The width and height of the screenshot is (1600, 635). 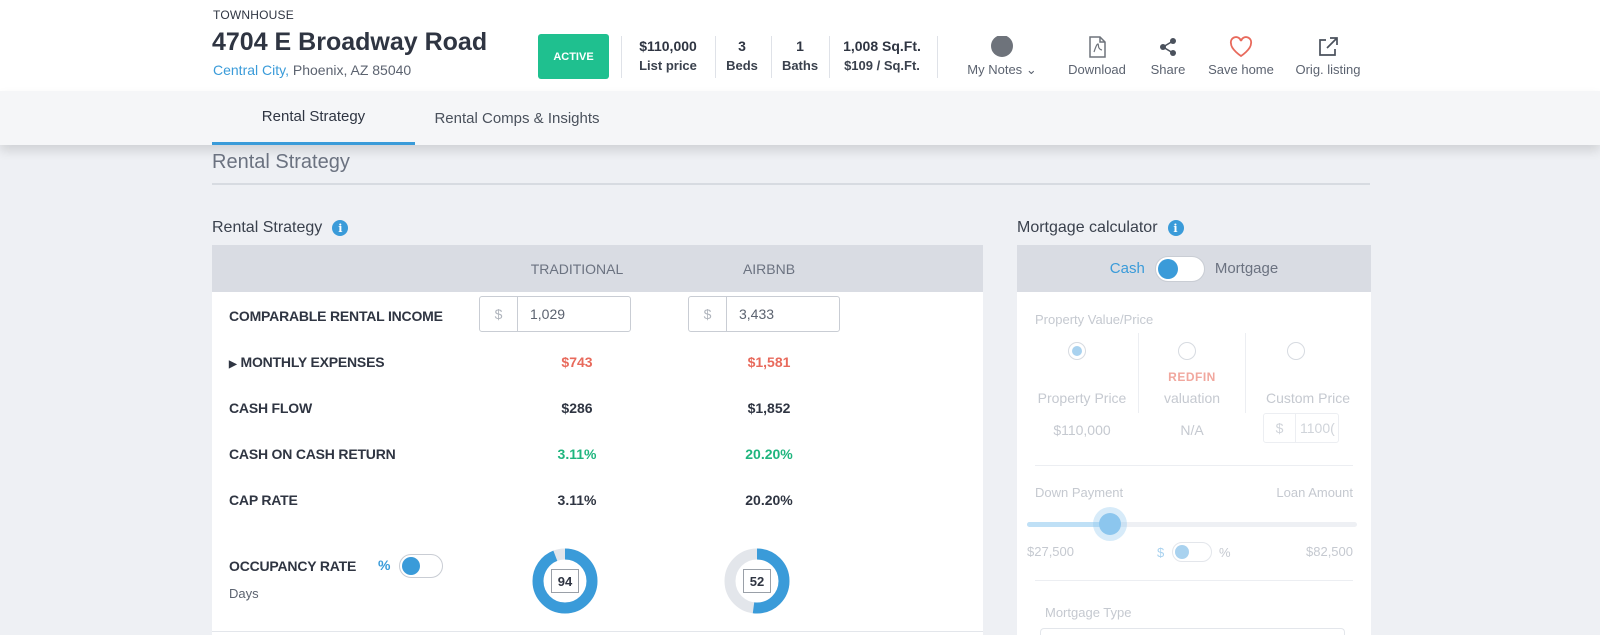 I want to click on property-price-radio, so click(x=1077, y=351).